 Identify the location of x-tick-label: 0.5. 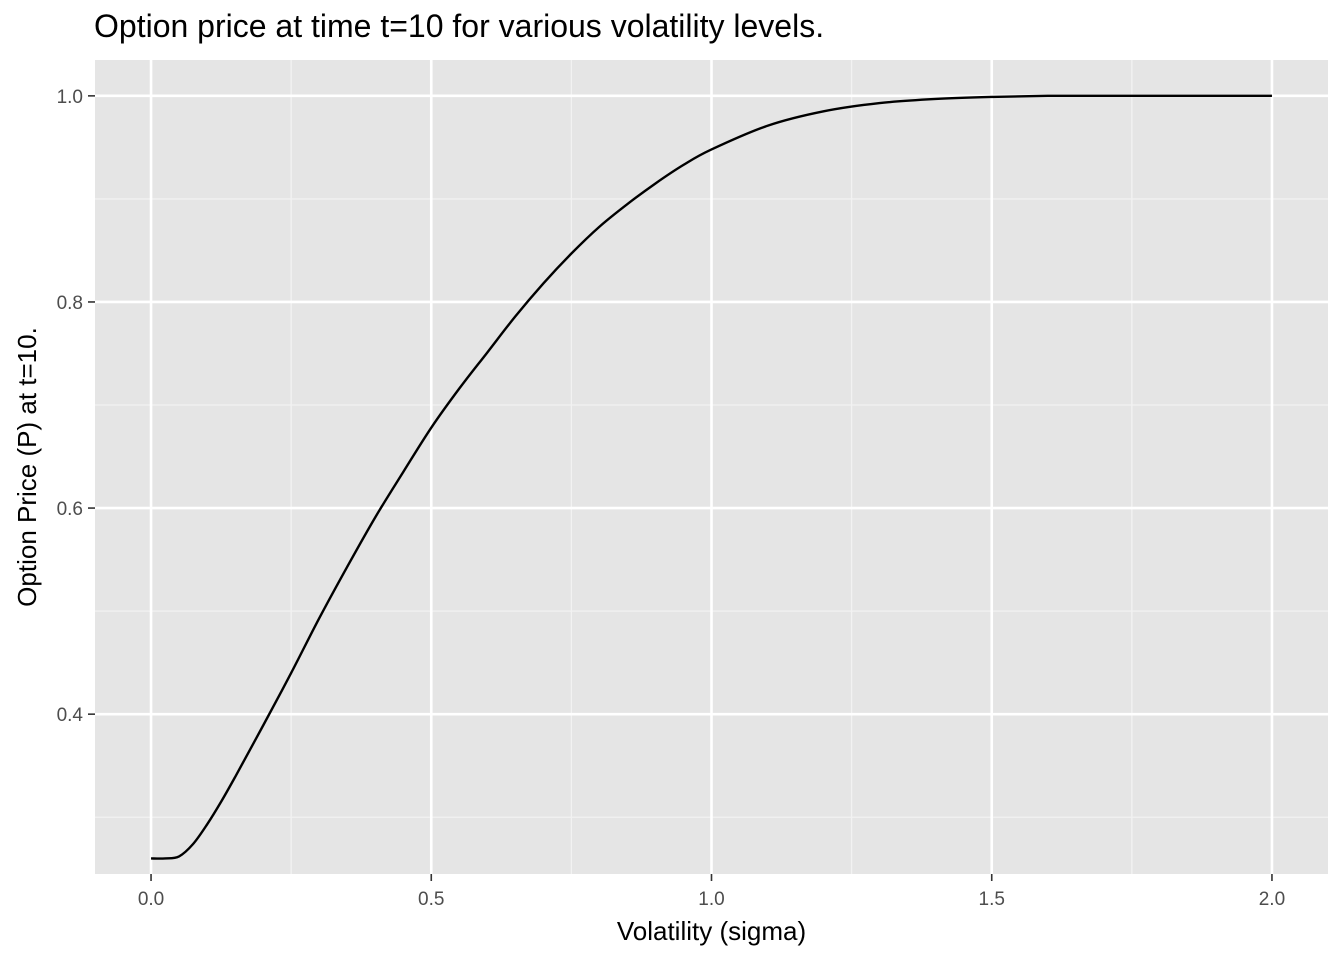
(431, 899).